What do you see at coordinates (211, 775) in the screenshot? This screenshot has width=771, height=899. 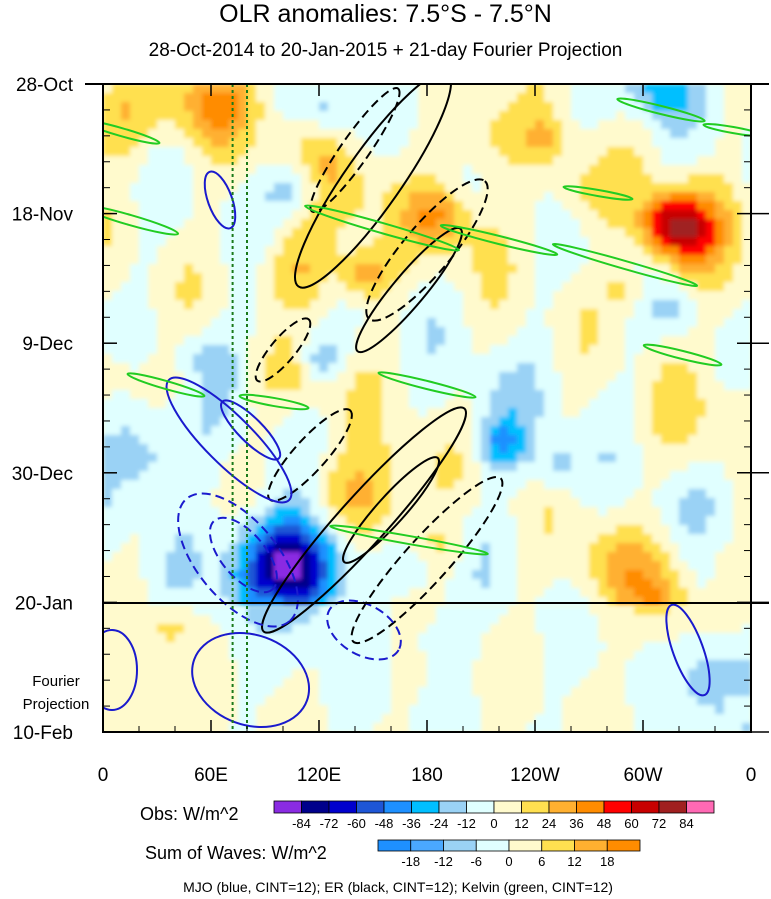 I see `x-tick-label: 60E` at bounding box center [211, 775].